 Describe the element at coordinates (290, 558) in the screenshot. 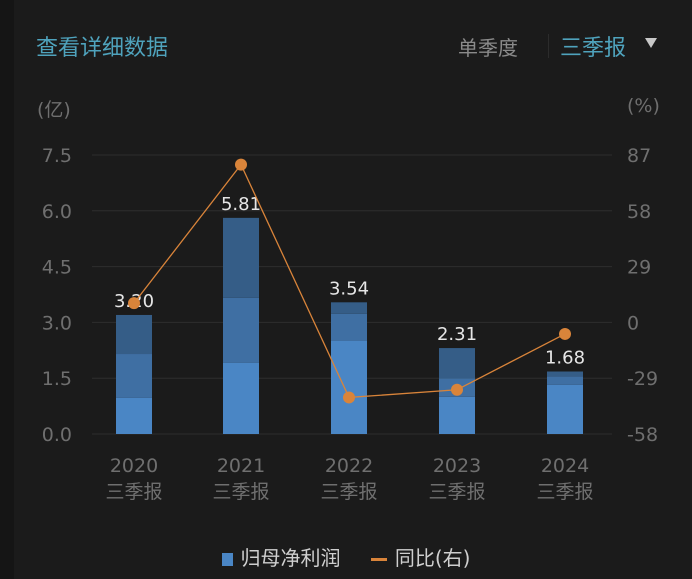

I see `legend-label: 归母净利润` at that location.